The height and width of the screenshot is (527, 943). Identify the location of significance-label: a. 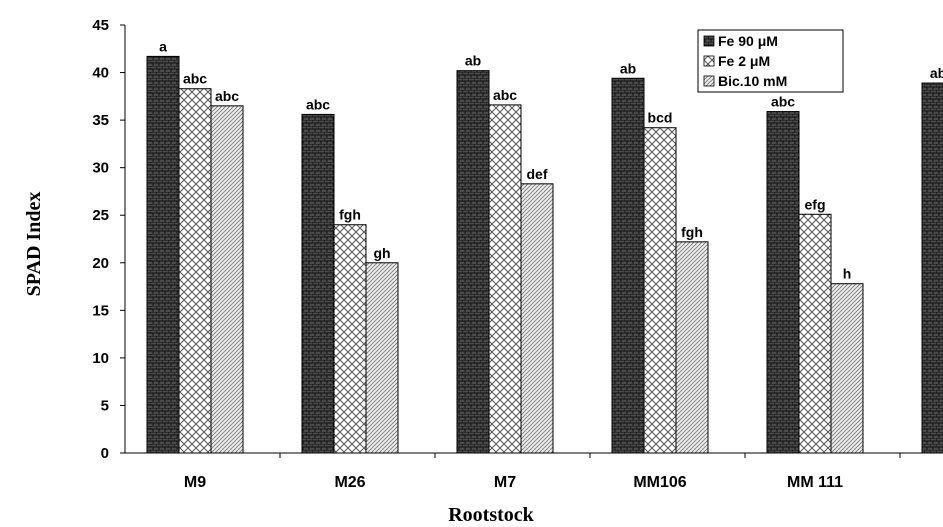
(163, 46).